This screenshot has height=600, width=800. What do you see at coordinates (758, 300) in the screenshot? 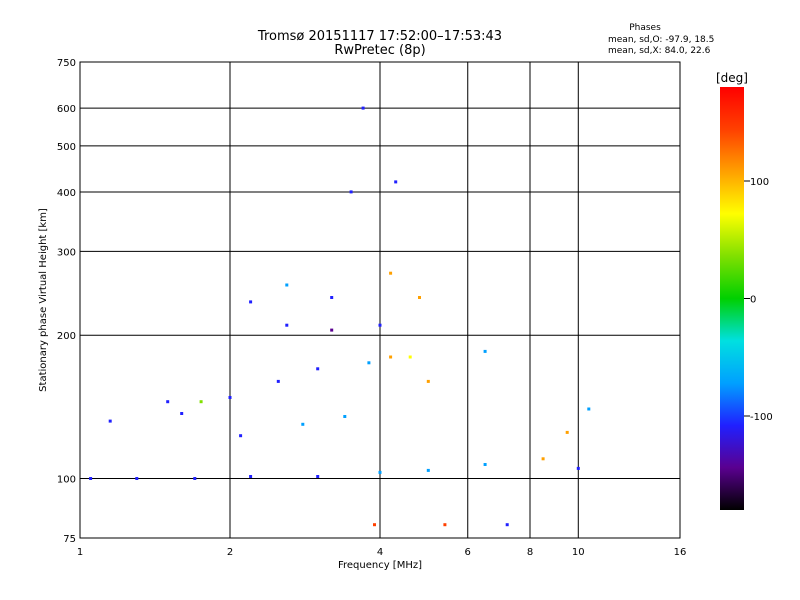
I see `colorbar-ticks: 100 0 -100` at bounding box center [758, 300].